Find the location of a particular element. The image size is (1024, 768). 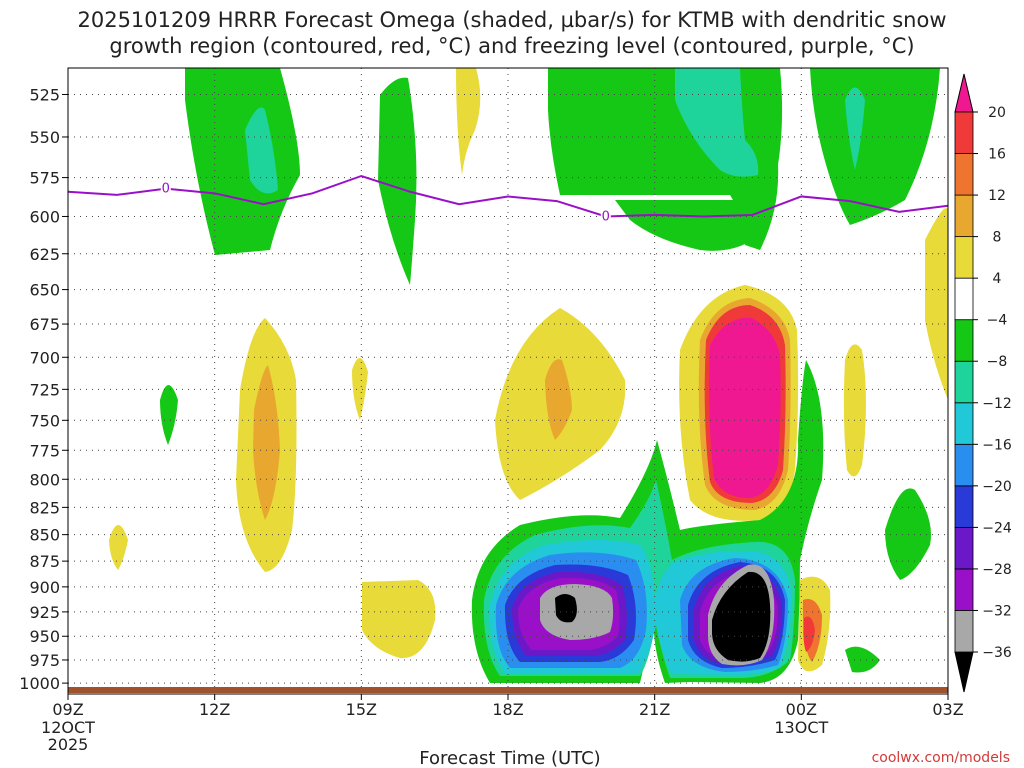

ground-strip is located at coordinates (508, 690).